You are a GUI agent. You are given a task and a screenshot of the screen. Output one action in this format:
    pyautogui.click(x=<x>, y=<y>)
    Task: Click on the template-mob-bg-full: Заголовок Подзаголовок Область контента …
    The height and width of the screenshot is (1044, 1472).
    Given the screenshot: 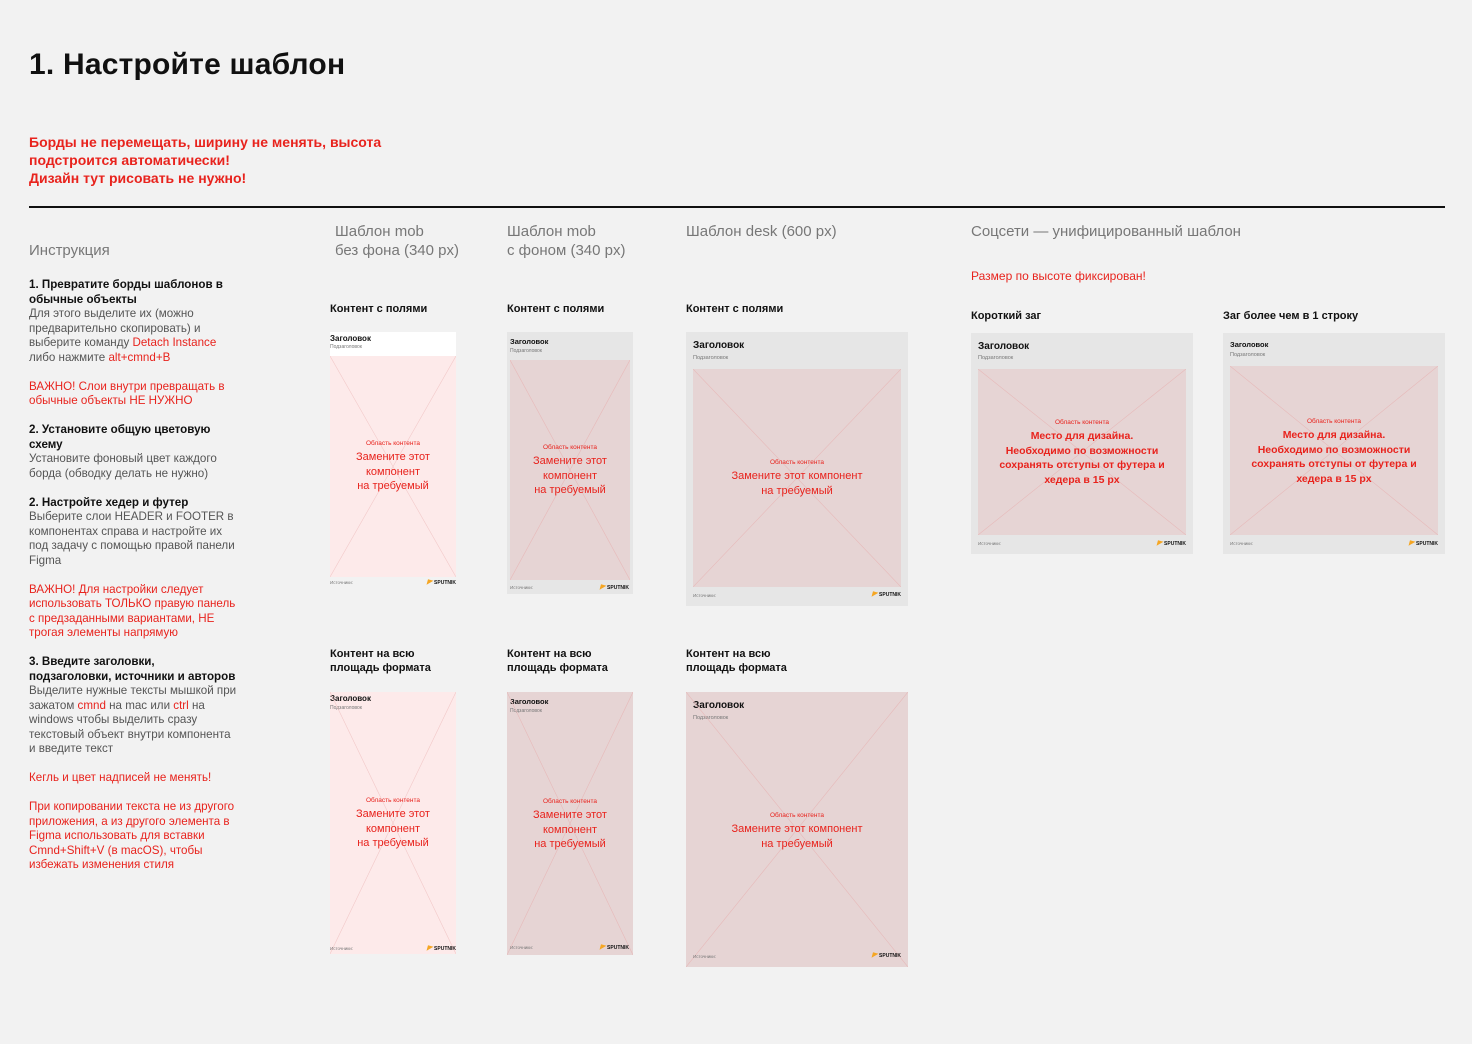 What is the action you would take?
    pyautogui.click(x=570, y=823)
    